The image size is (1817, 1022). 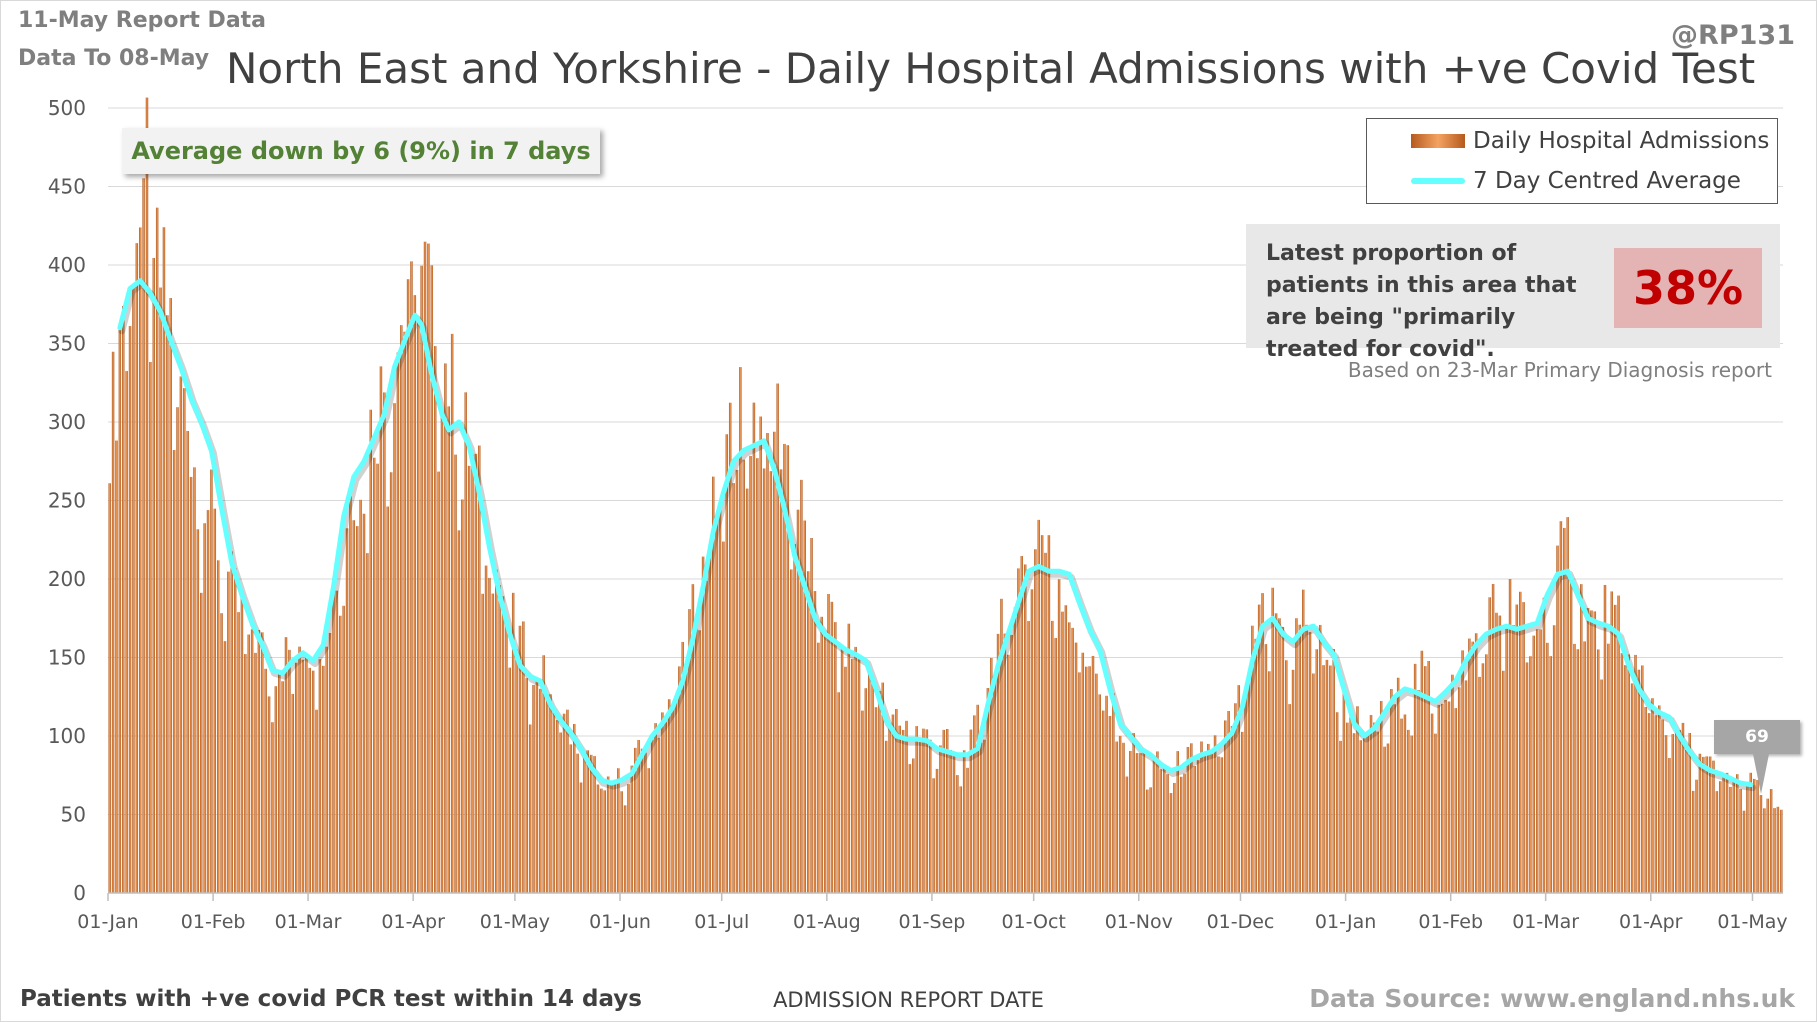 What do you see at coordinates (1438, 141) in the screenshot?
I see `legend-swatch-bar` at bounding box center [1438, 141].